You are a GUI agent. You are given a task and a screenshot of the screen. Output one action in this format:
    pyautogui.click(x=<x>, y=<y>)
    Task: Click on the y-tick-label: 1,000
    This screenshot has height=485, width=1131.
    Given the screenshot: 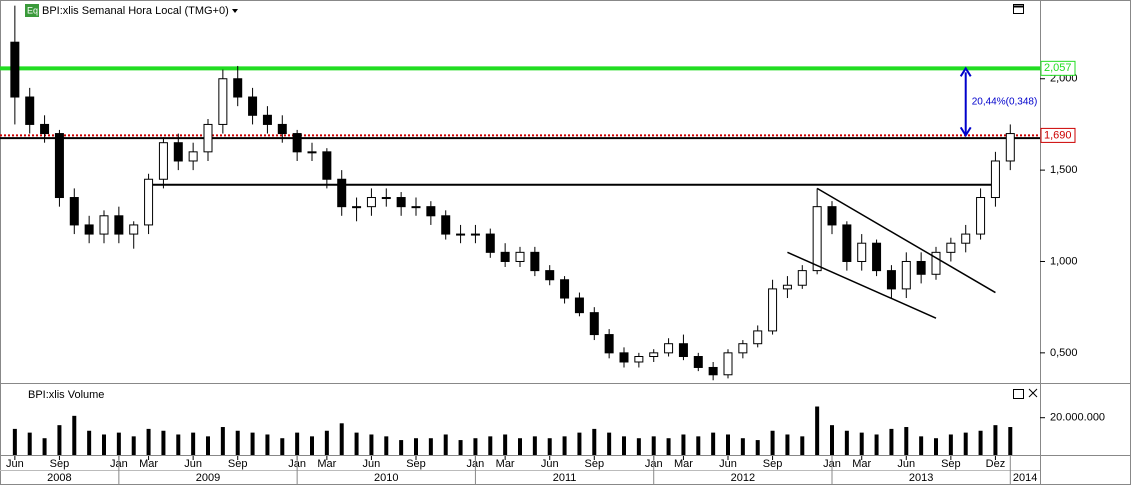 What is the action you would take?
    pyautogui.click(x=1064, y=261)
    